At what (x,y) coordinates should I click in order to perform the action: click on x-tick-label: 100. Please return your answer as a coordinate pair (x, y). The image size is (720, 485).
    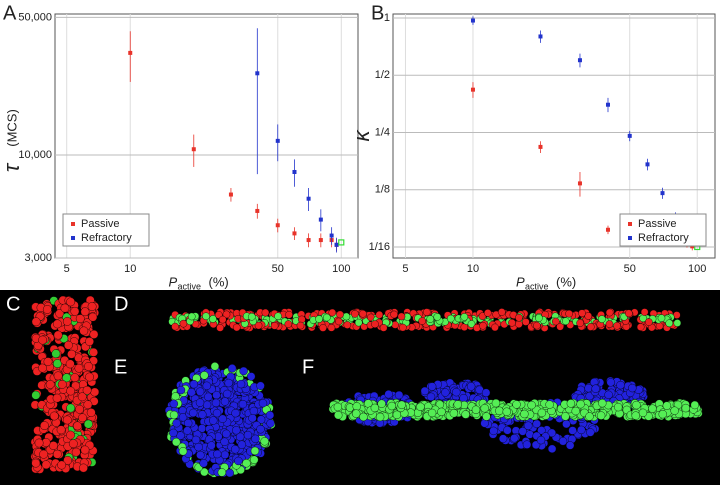
    Looking at the image, I should click on (697, 269).